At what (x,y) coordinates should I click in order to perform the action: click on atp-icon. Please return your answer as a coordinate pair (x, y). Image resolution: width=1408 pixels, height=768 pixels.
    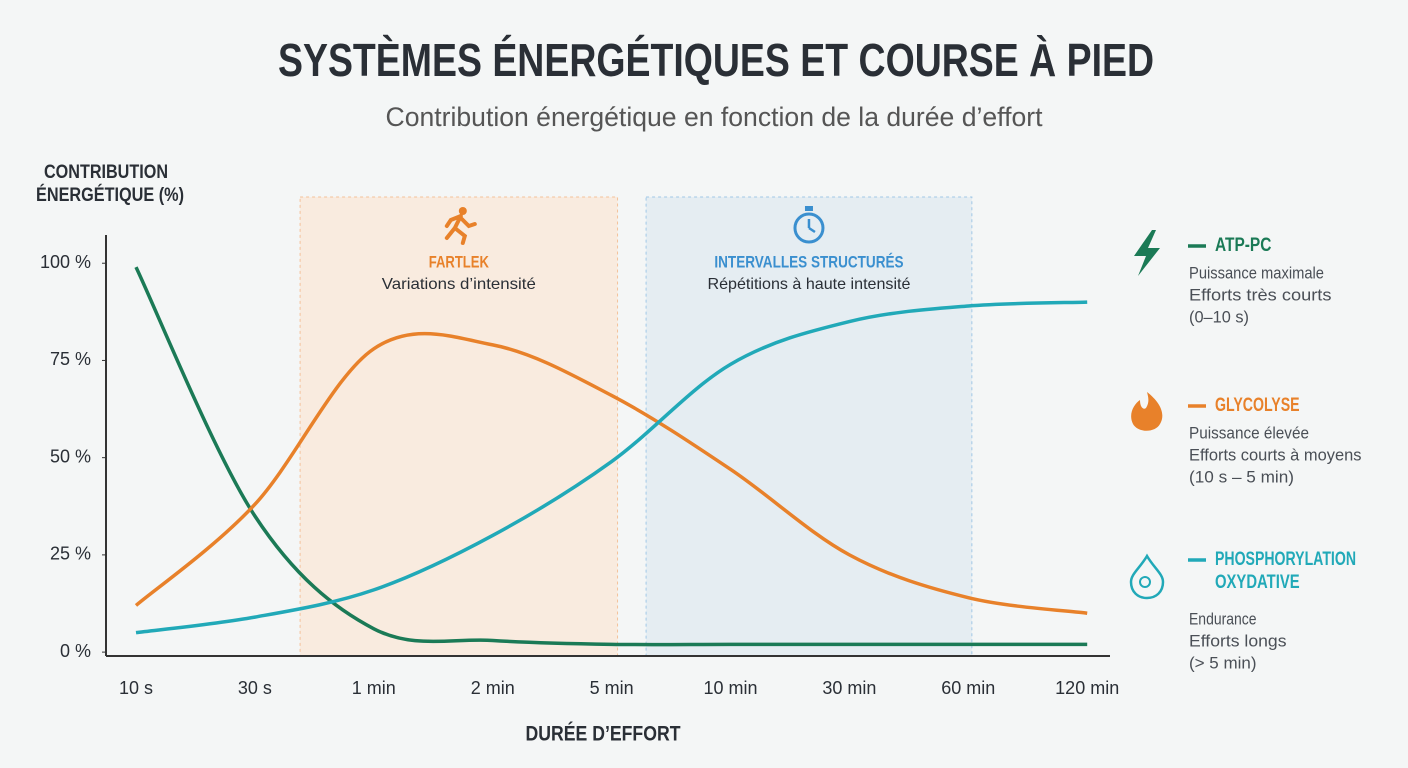
    Looking at the image, I should click on (1147, 253).